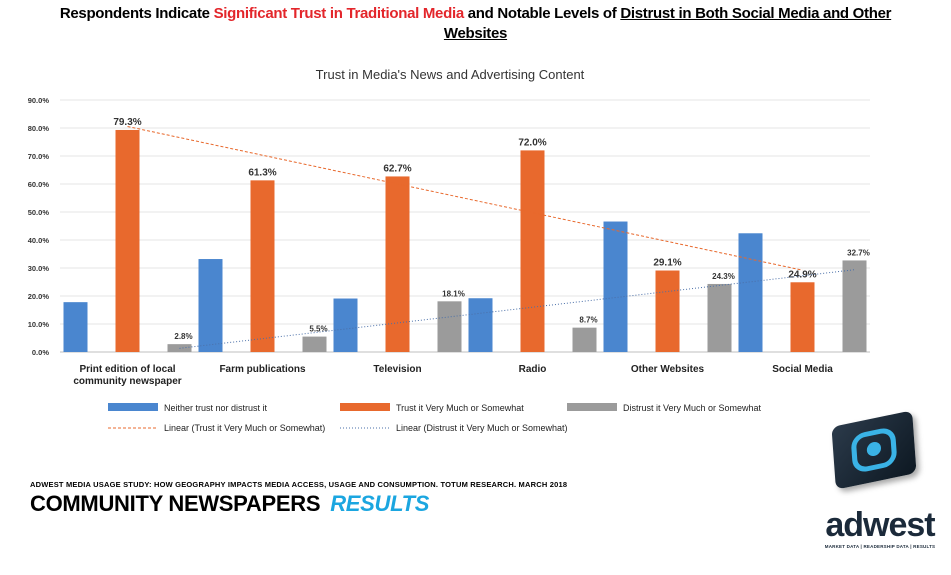 Image resolution: width=951 pixels, height=575 pixels. Describe the element at coordinates (397, 168) in the screenshot. I see `data-label: 62.7%` at that location.